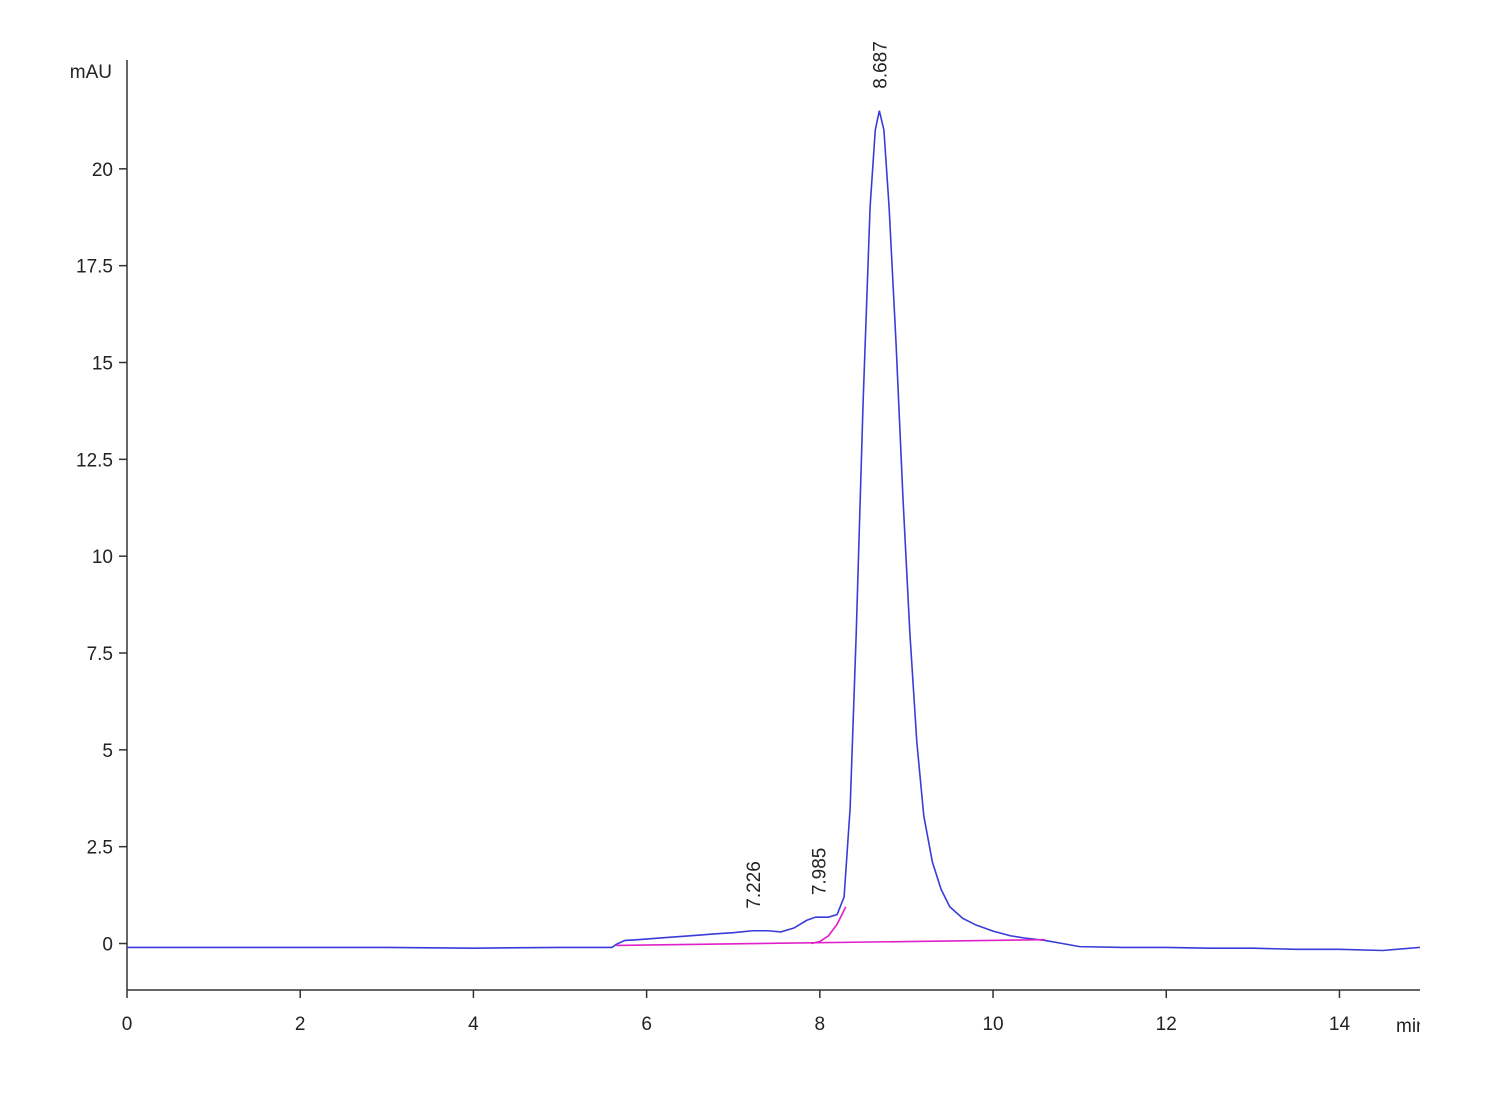 This screenshot has width=1500, height=1100. Describe the element at coordinates (1166, 1024) in the screenshot. I see `x-tick-label: 12` at that location.